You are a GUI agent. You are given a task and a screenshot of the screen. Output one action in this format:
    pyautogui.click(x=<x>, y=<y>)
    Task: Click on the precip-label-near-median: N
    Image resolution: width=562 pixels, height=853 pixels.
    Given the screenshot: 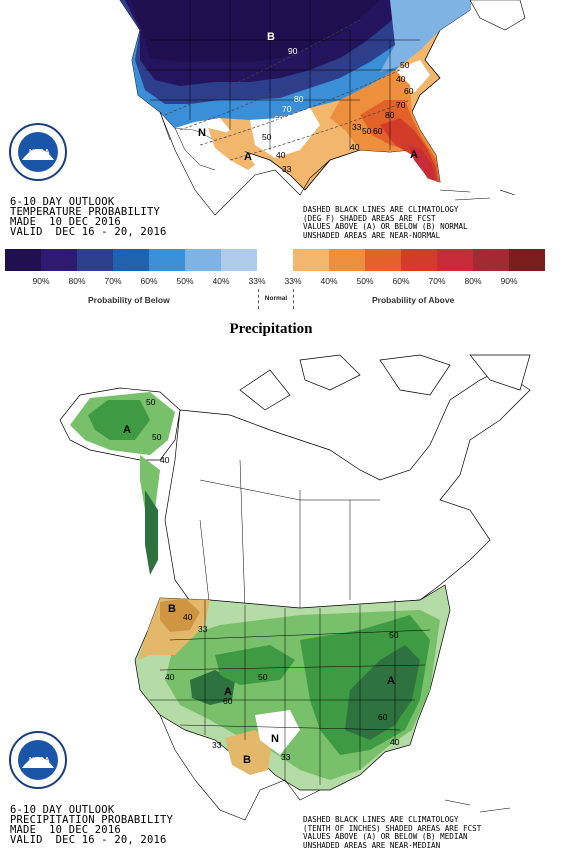 What is the action you would take?
    pyautogui.click(x=275, y=739)
    